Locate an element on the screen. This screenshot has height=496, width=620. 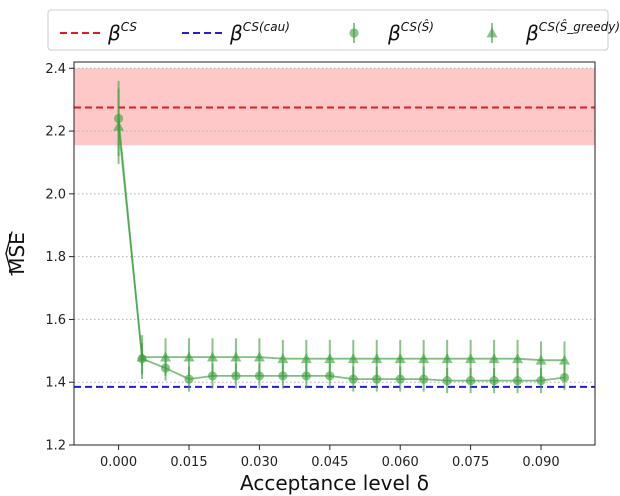
legend-marker-triangle is located at coordinates (492, 32).